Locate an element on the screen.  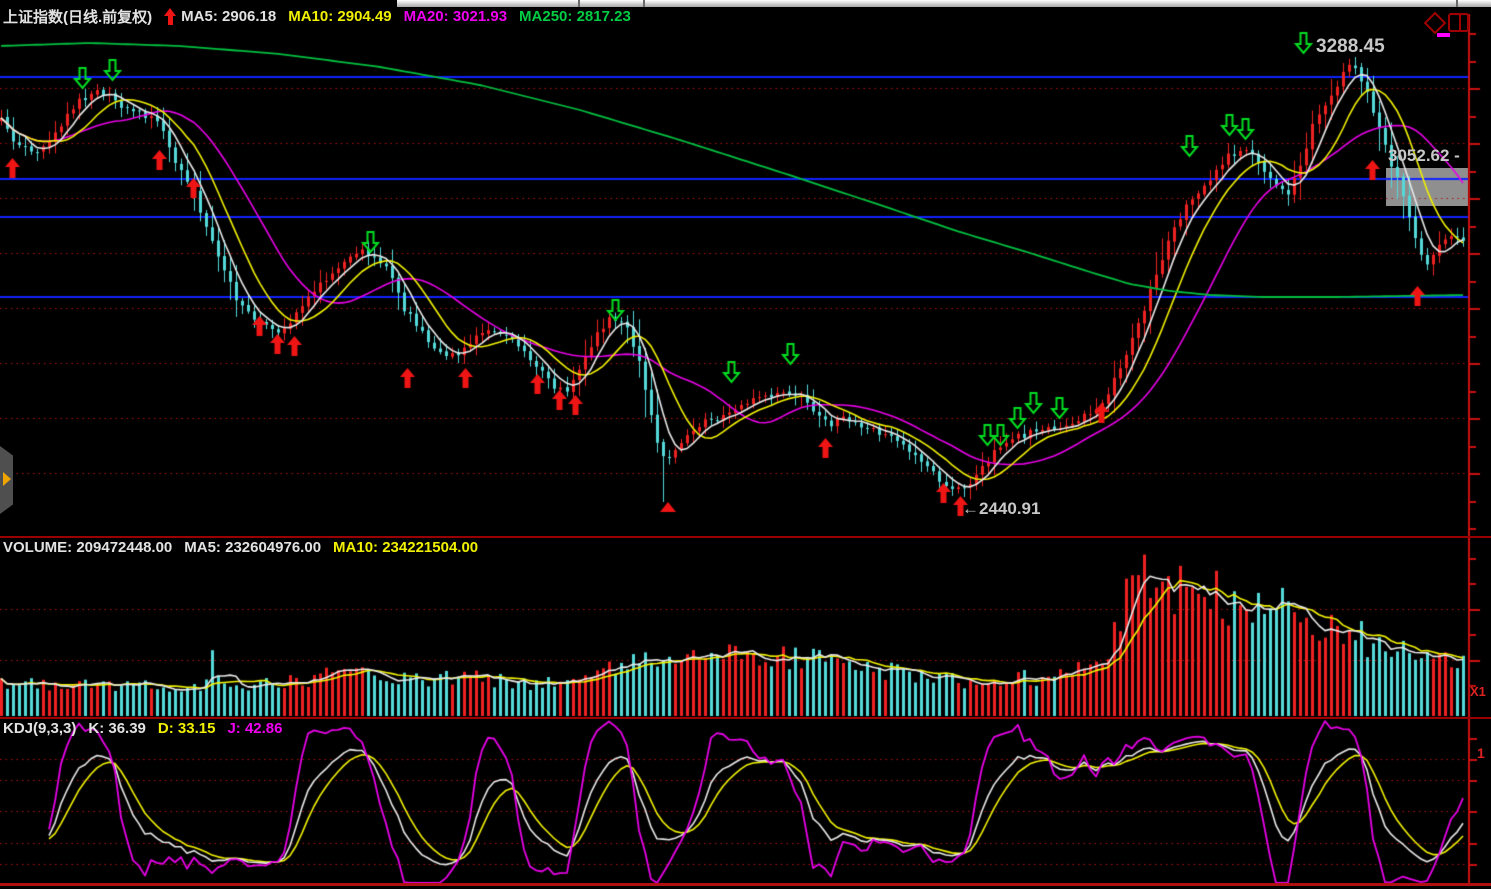
ma250-value: MA250: 2817.23 is located at coordinates (575, 16).